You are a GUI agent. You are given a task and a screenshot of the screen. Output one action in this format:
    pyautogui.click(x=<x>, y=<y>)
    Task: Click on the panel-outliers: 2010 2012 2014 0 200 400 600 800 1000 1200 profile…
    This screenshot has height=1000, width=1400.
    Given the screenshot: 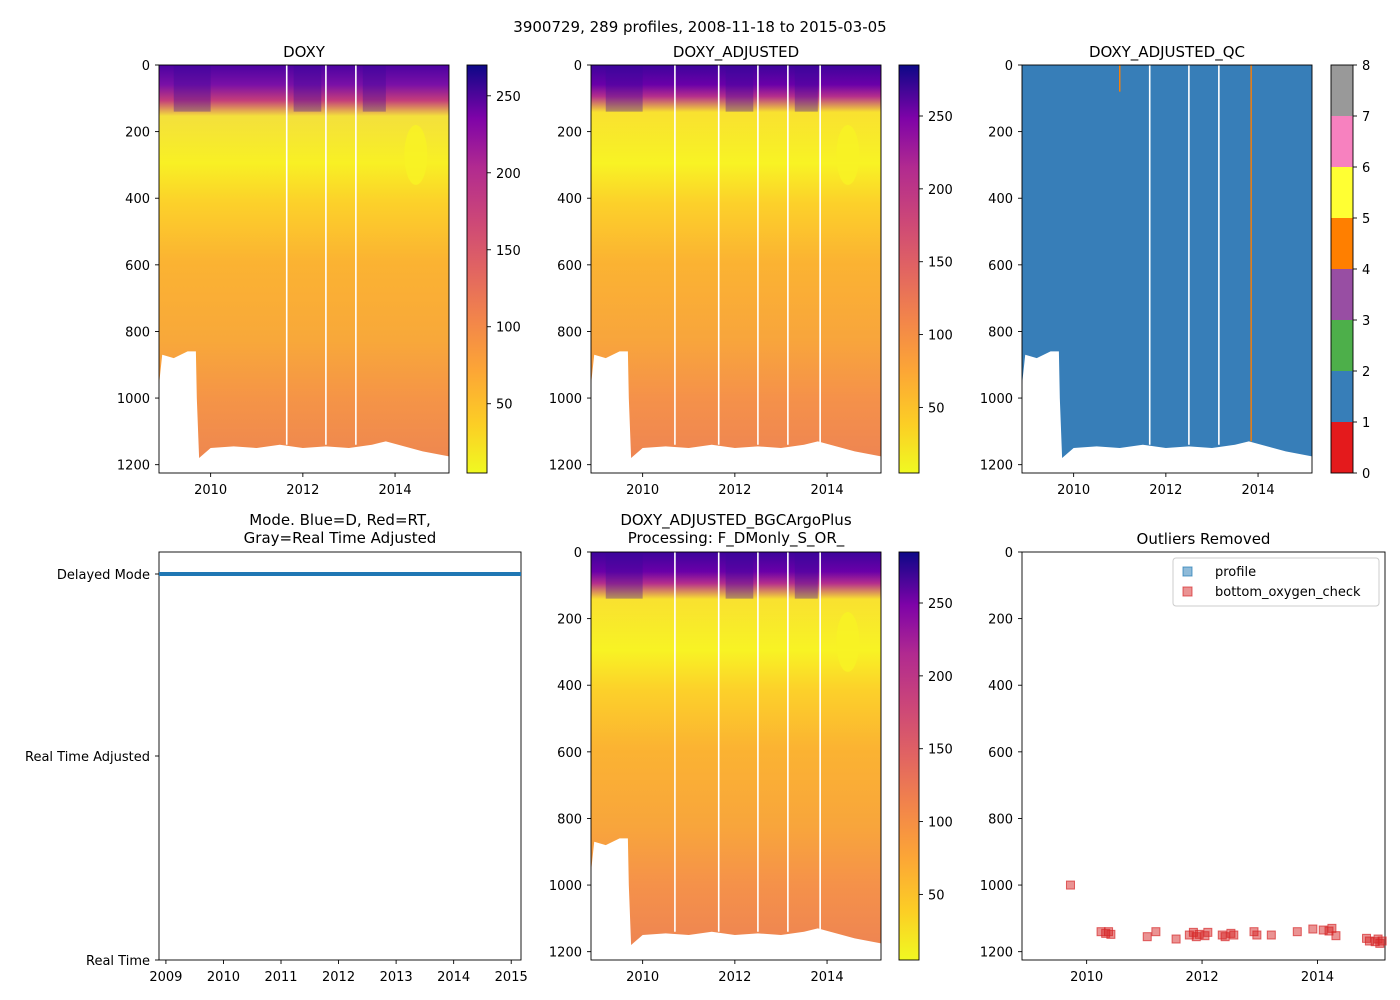 What is the action you would take?
    pyautogui.click(x=1183, y=757)
    